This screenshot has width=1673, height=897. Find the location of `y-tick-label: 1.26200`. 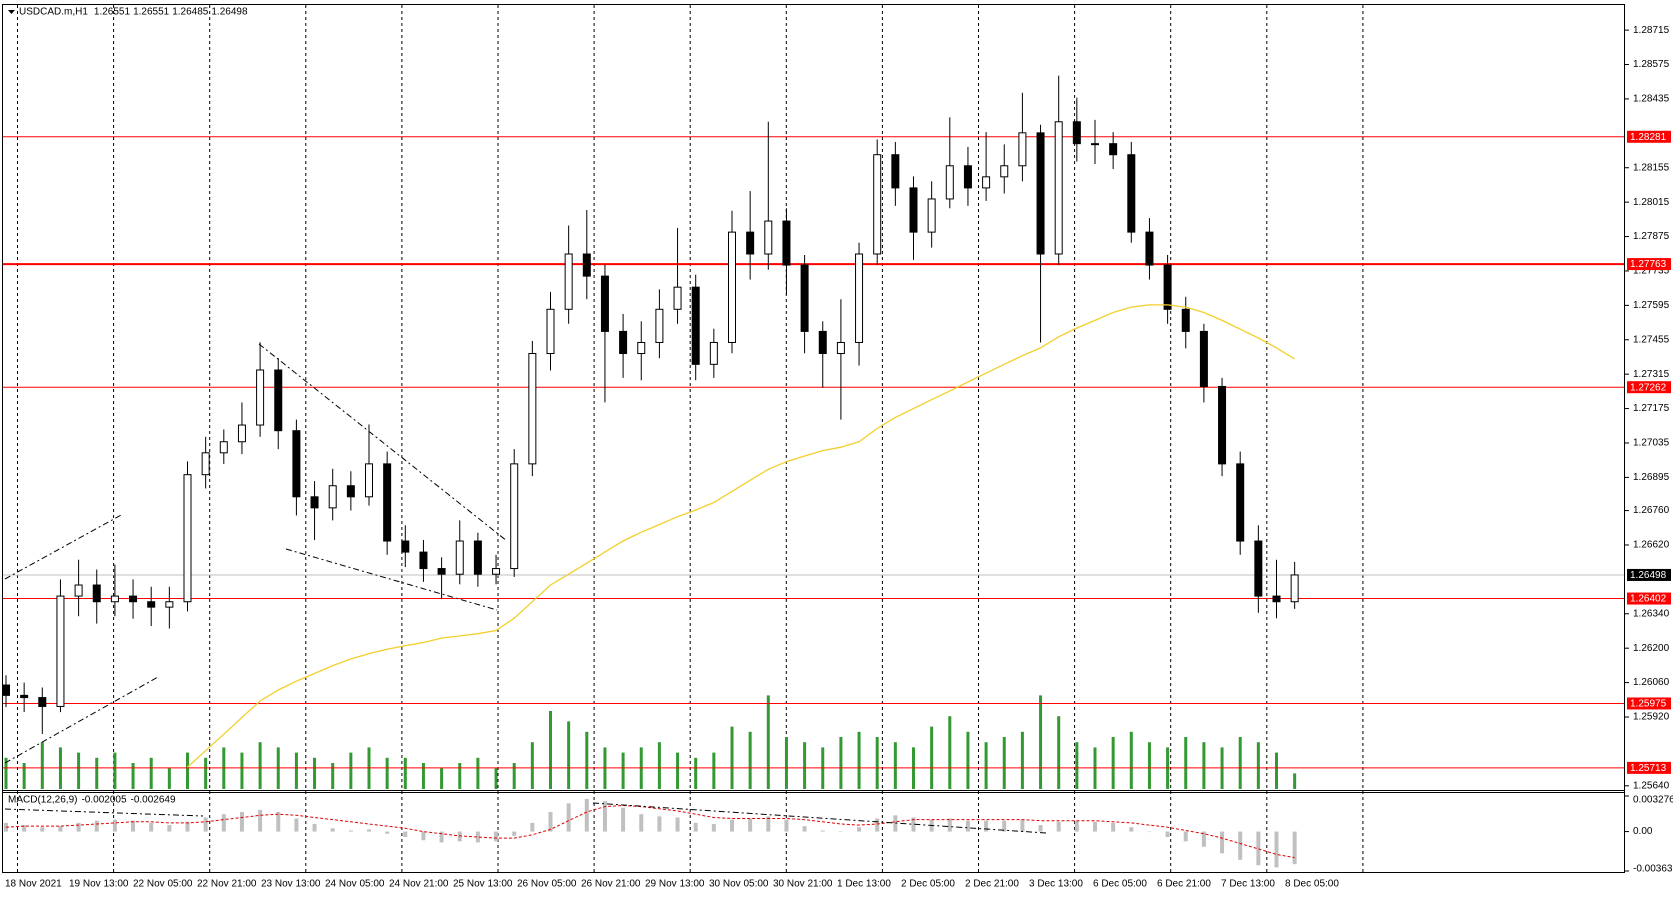

y-tick-label: 1.26200 is located at coordinates (1651, 648).